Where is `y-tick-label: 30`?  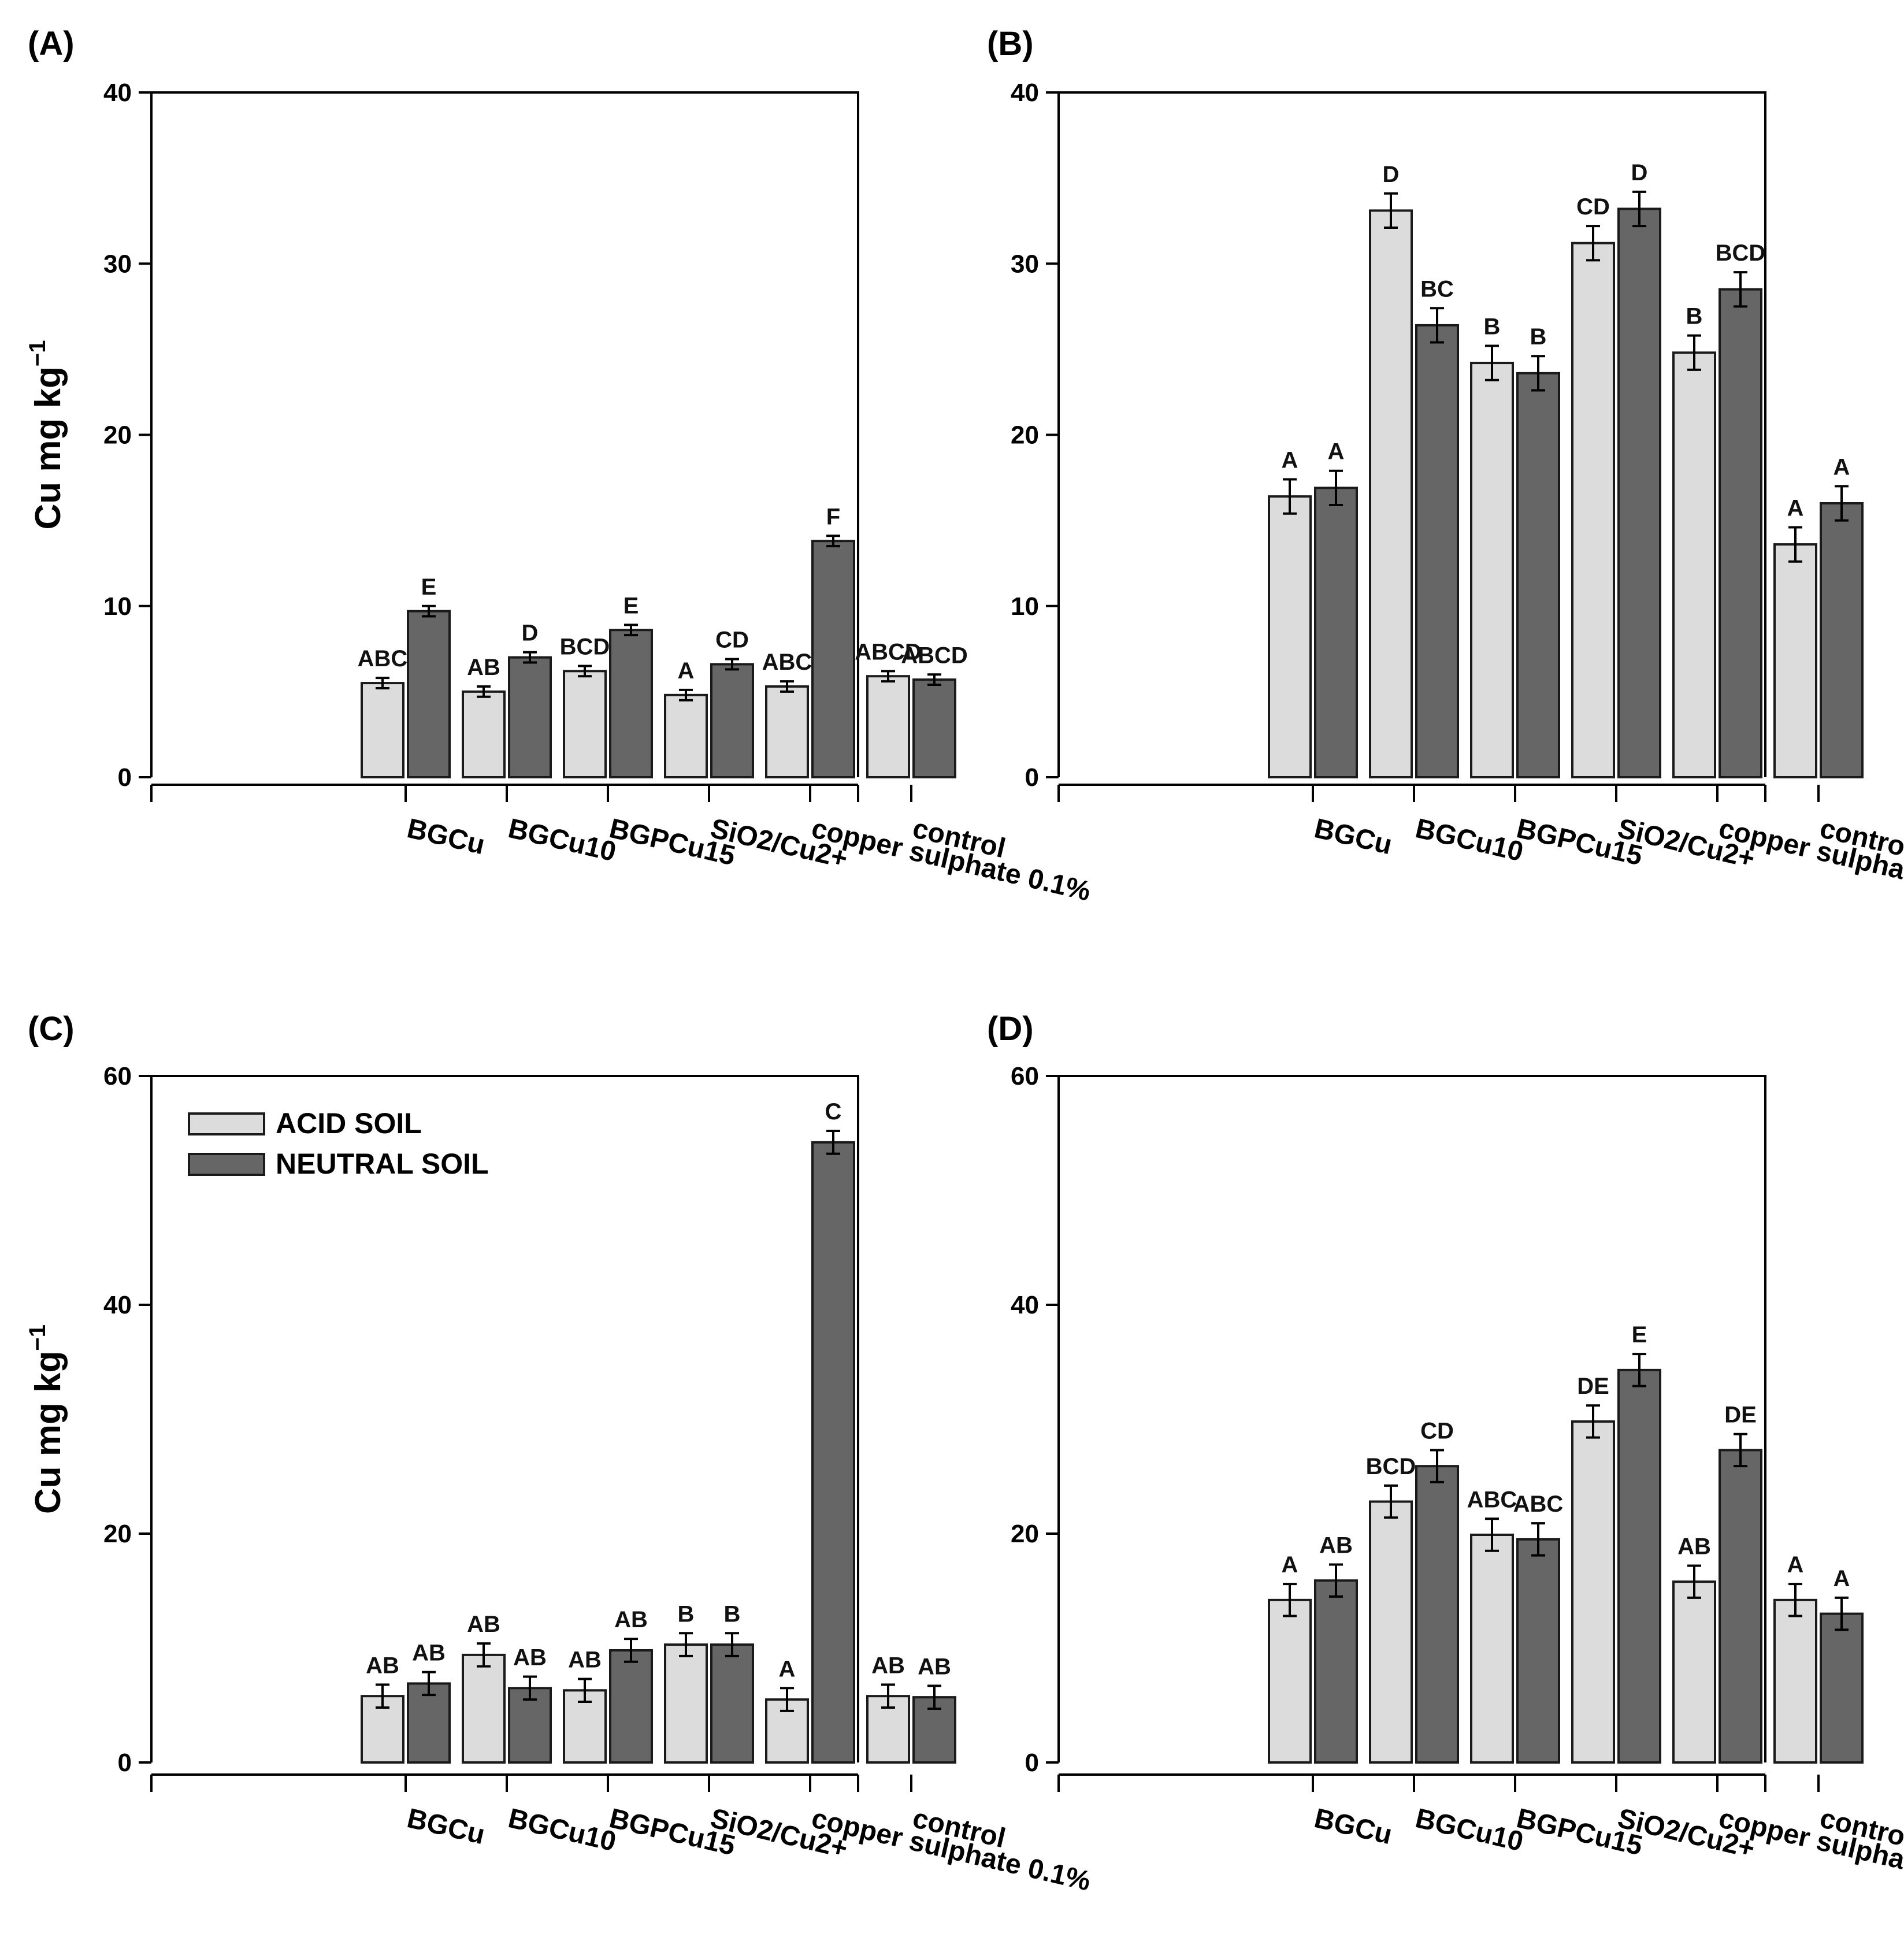
y-tick-label: 30 is located at coordinates (118, 264).